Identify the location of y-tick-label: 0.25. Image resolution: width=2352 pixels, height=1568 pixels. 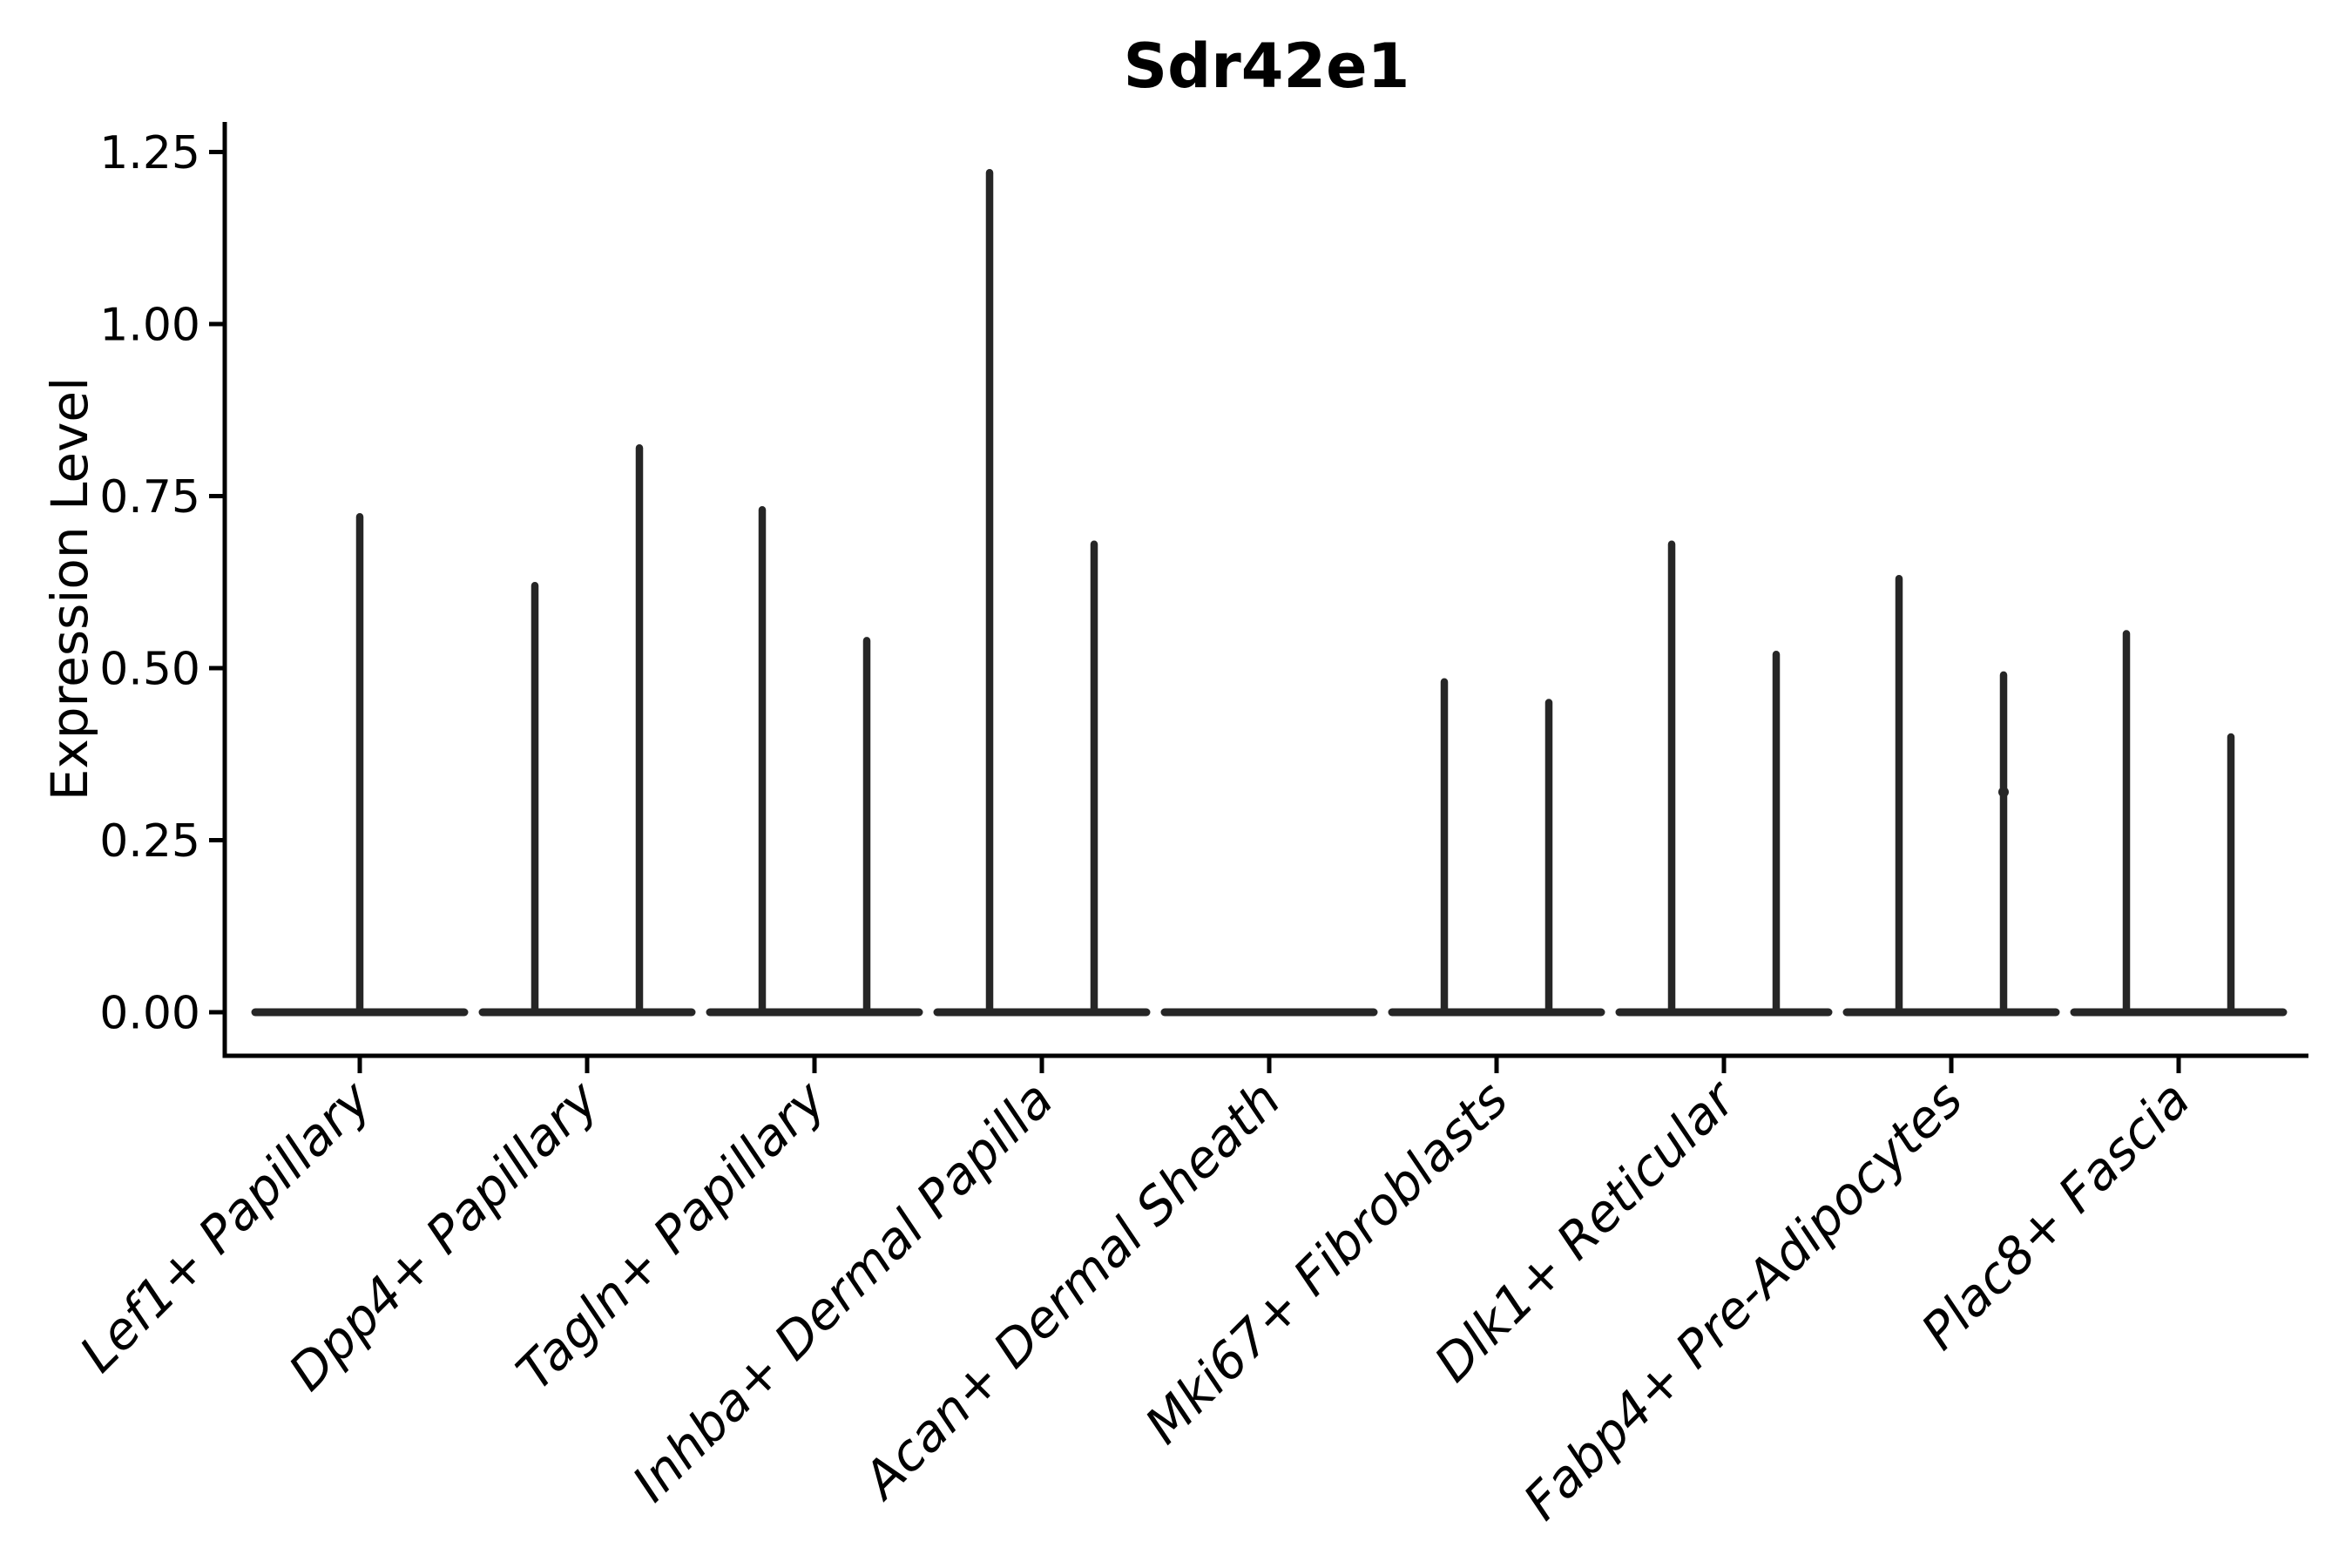
(150, 841).